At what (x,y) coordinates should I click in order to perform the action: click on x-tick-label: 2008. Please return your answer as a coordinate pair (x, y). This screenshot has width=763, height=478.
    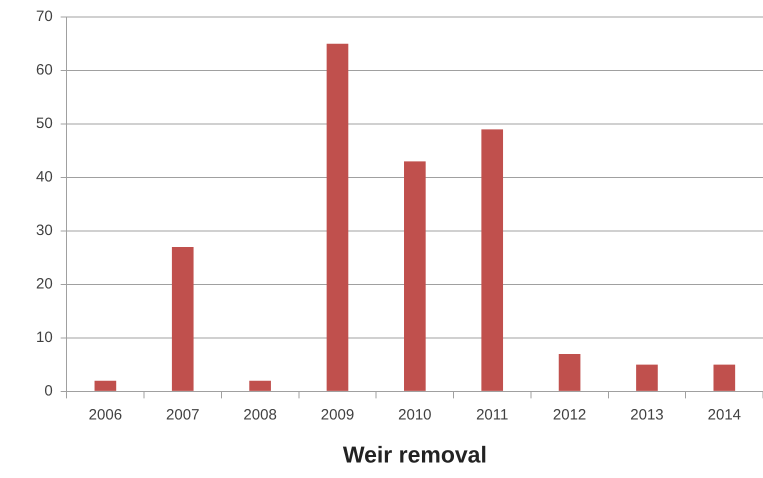
    Looking at the image, I should click on (260, 415).